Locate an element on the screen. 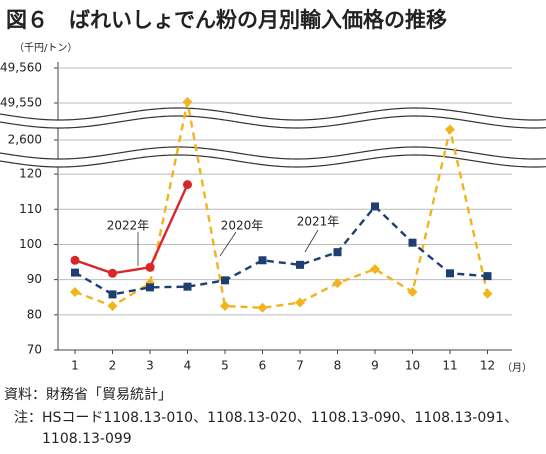 This screenshot has width=546, height=454. y-tick-label: 49,550 is located at coordinates (21, 103).